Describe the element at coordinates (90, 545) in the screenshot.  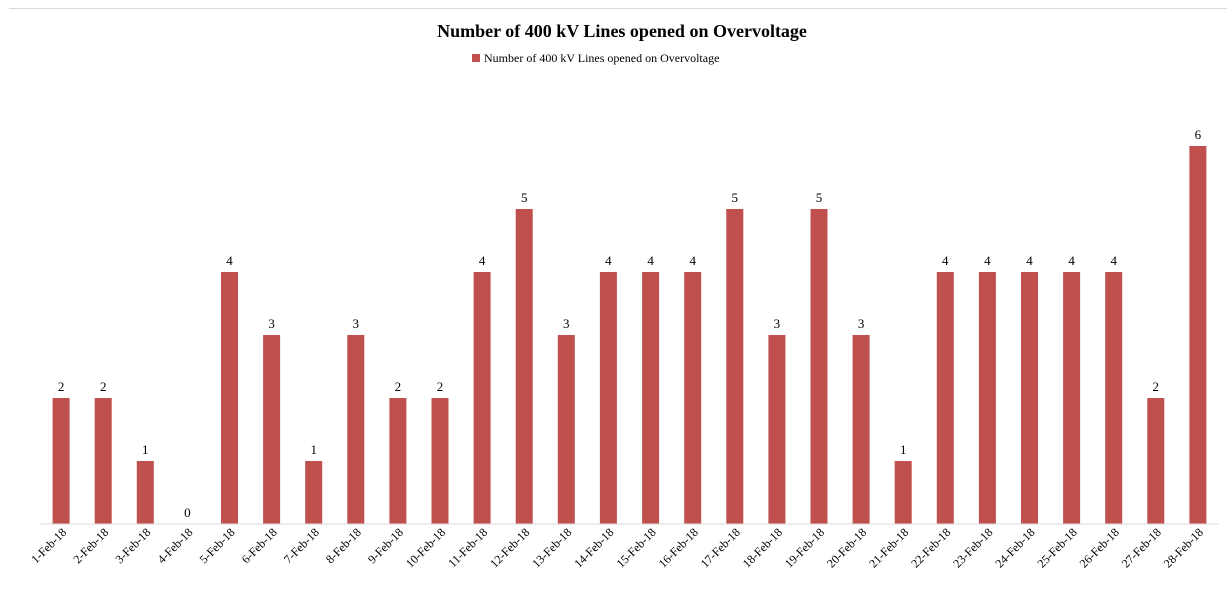
I see `x-tick-label-2-Feb-18: 2-Feb-18` at that location.